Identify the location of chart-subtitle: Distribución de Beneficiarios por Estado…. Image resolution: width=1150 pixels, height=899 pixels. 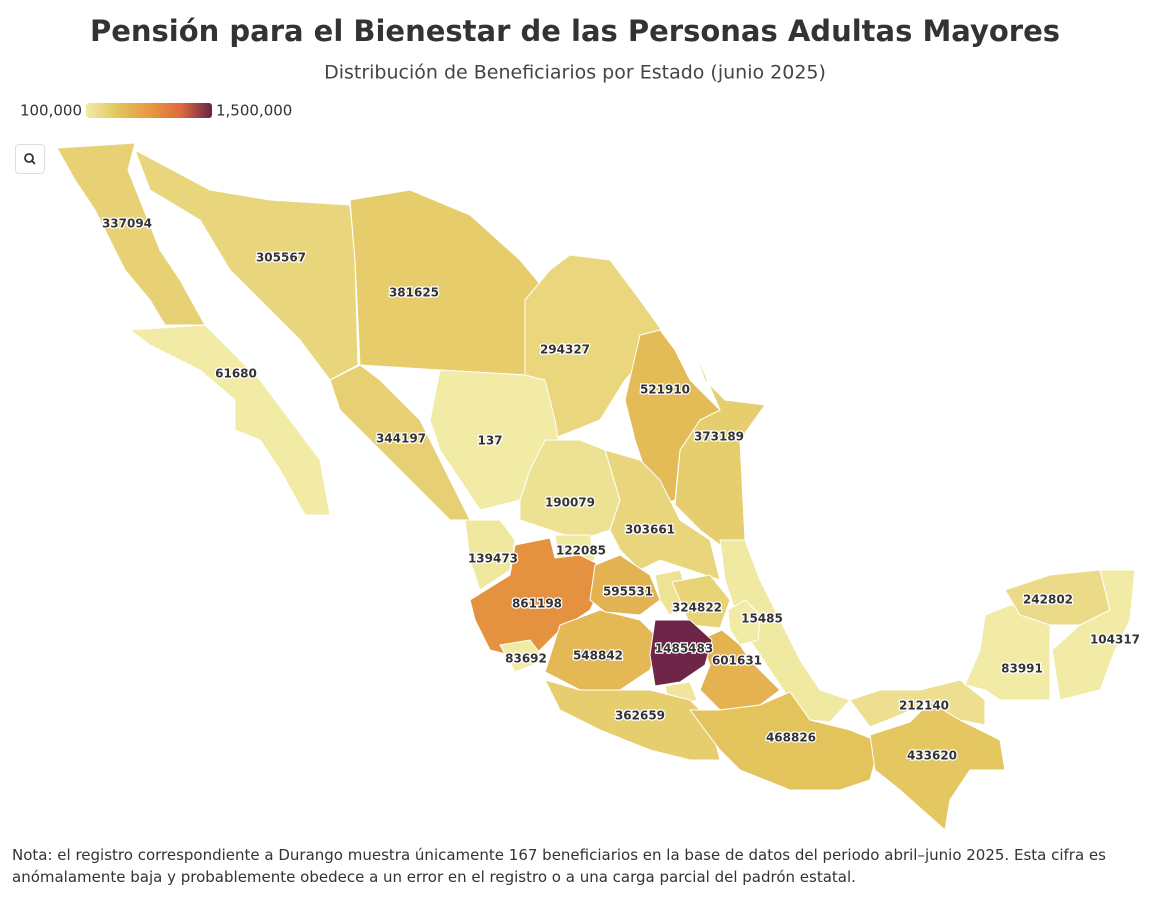
(575, 73).